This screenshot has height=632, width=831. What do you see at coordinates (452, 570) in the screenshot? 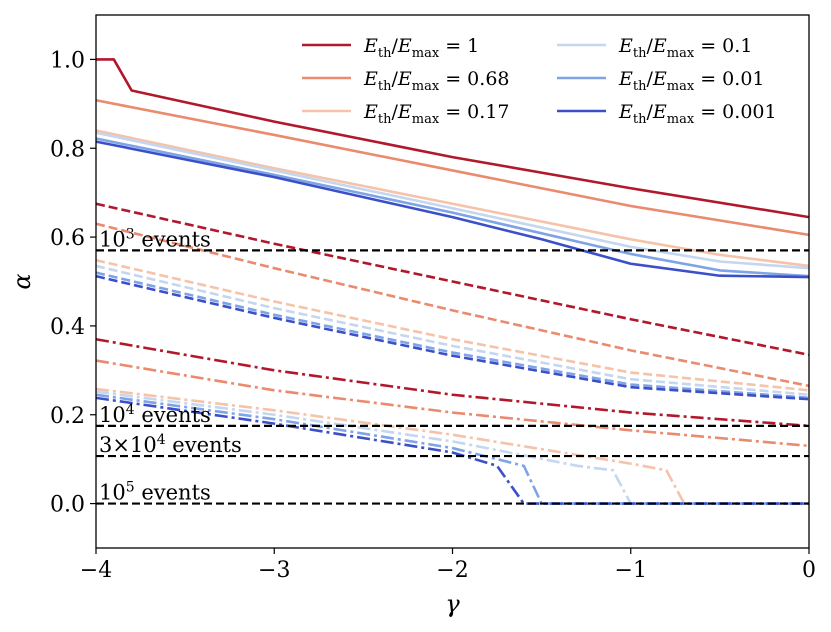
I see `x-tick-label-3: −2` at bounding box center [452, 570].